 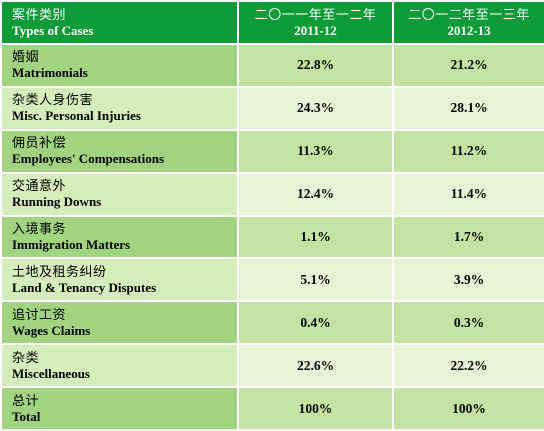 I want to click on header-case-types: 案件类别 Types of Cases, so click(x=119, y=22).